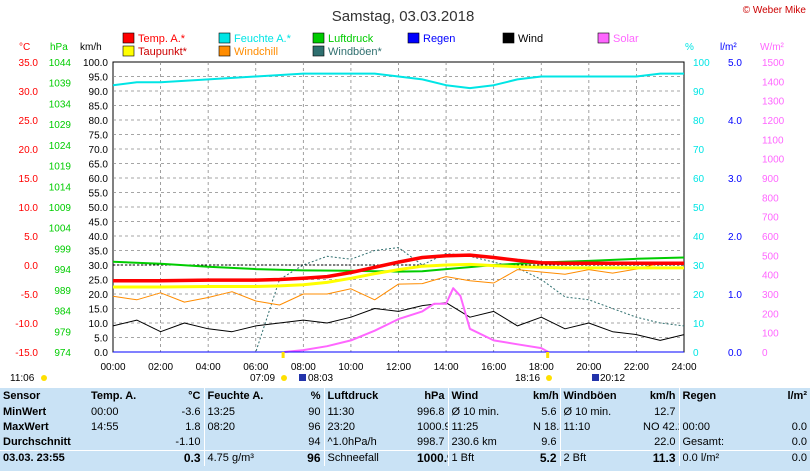 The width and height of the screenshot is (810, 471). I want to click on hum-value: 90, so click(310, 412).